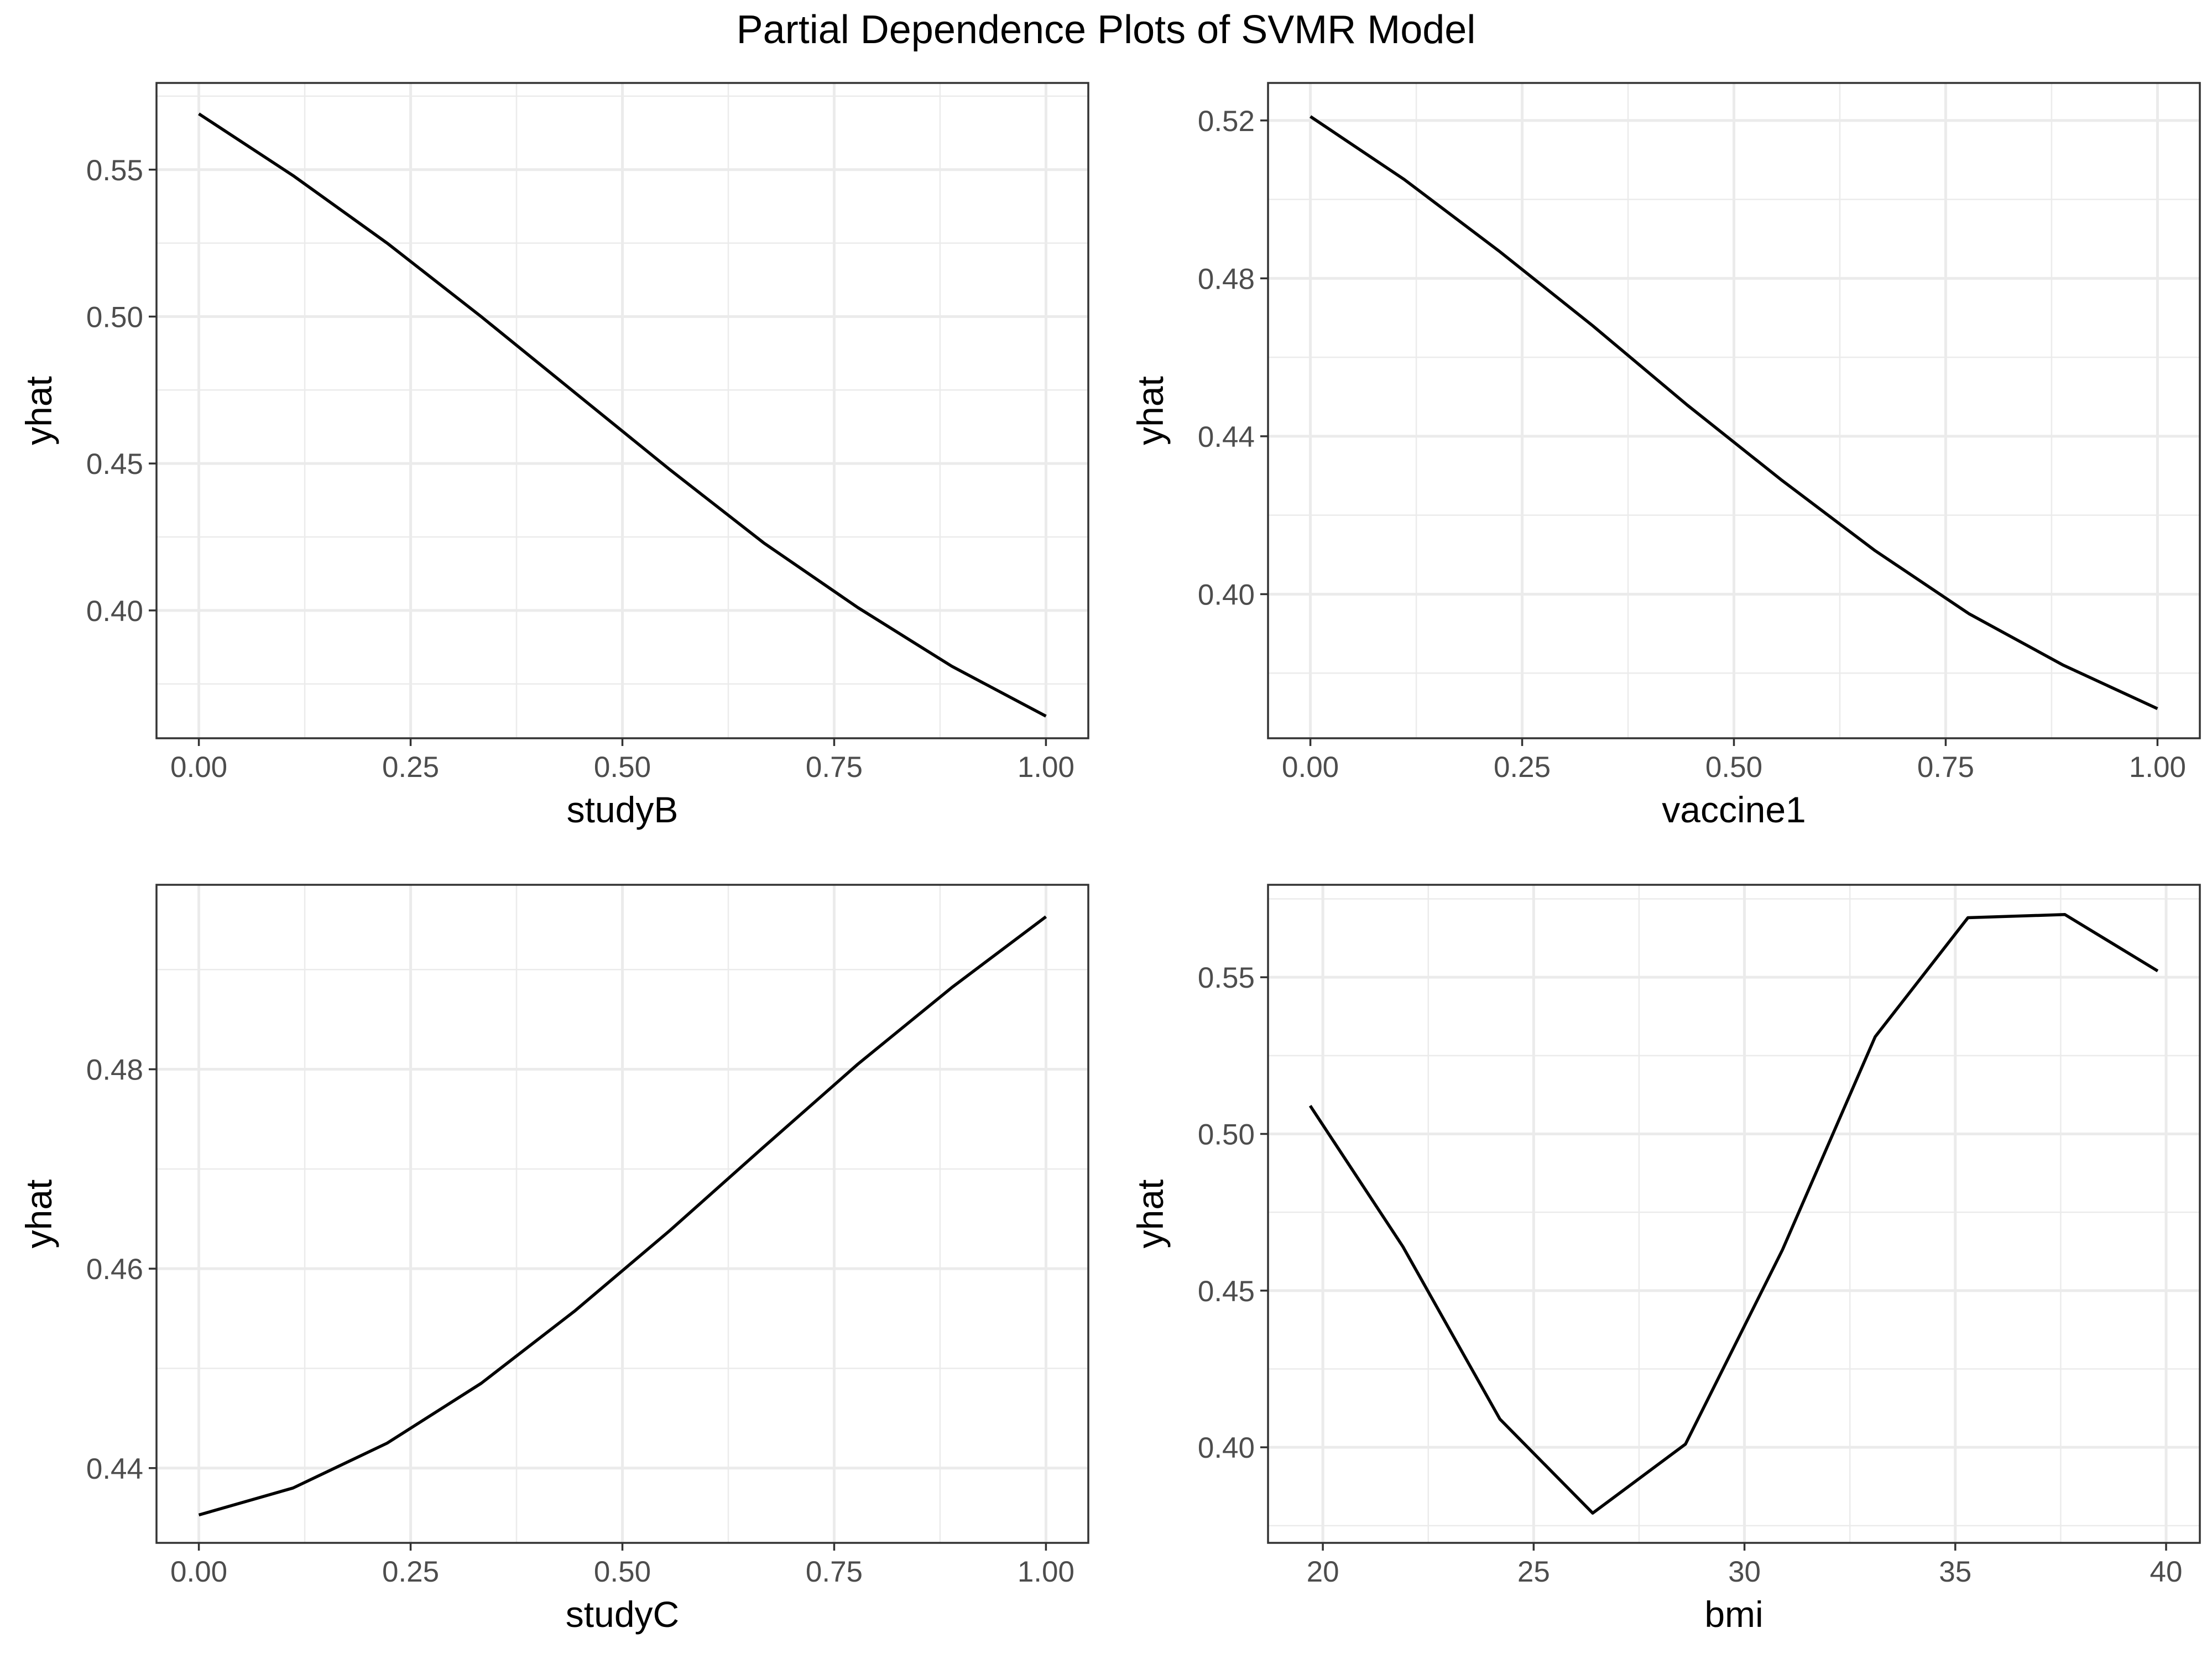  What do you see at coordinates (1533, 1572) in the screenshot?
I see `x-tick-label: 25` at bounding box center [1533, 1572].